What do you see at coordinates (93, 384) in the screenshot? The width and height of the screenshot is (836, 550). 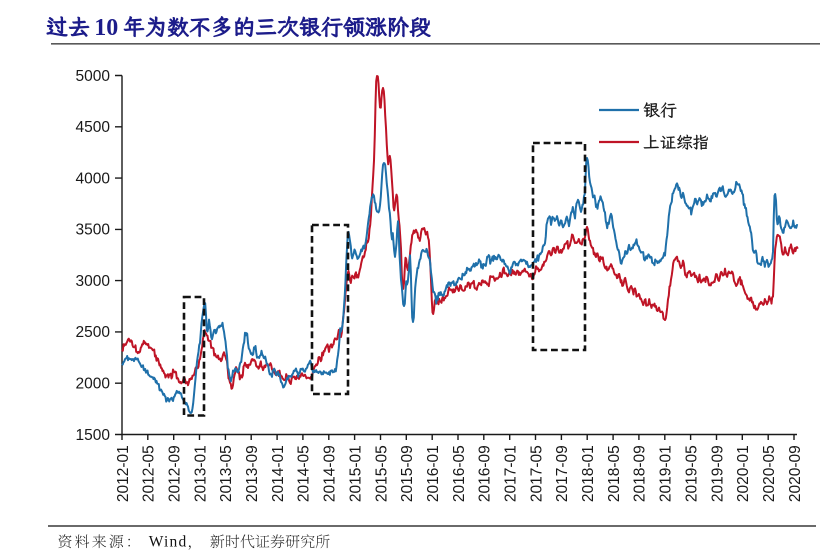 I see `svg-text: 2000` at bounding box center [93, 384].